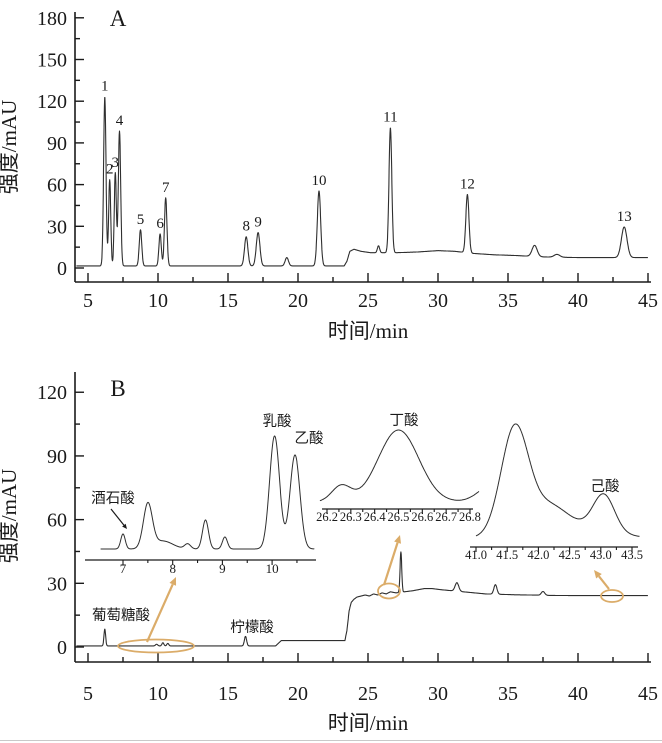 This screenshot has height=743, width=662. I want to click on peak-number-label: 8, so click(246, 227).